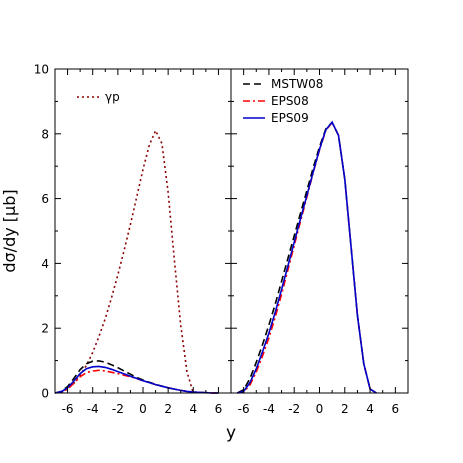 This screenshot has height=463, width=463. Describe the element at coordinates (143, 409) in the screenshot. I see `left-x-tick-label: 0` at that location.